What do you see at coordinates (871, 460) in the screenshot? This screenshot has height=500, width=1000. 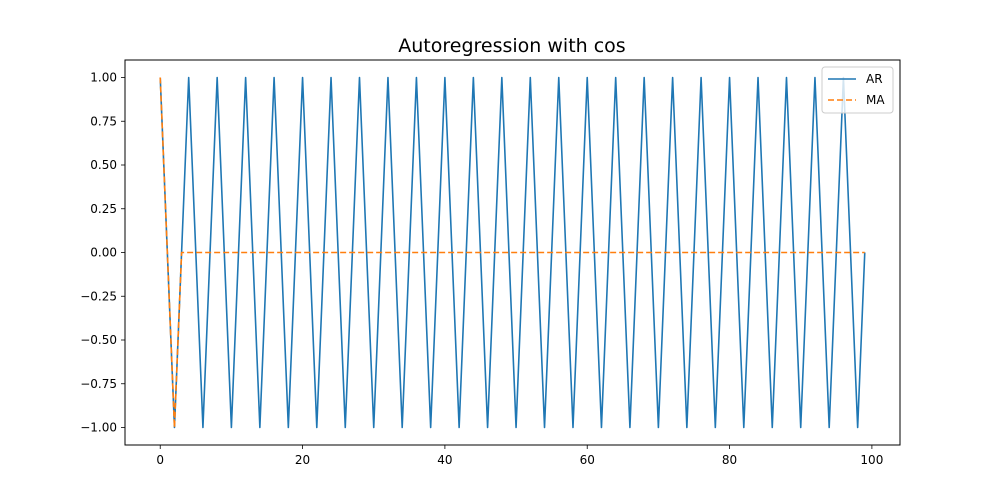 I see `x-tick-label: 100` at bounding box center [871, 460].